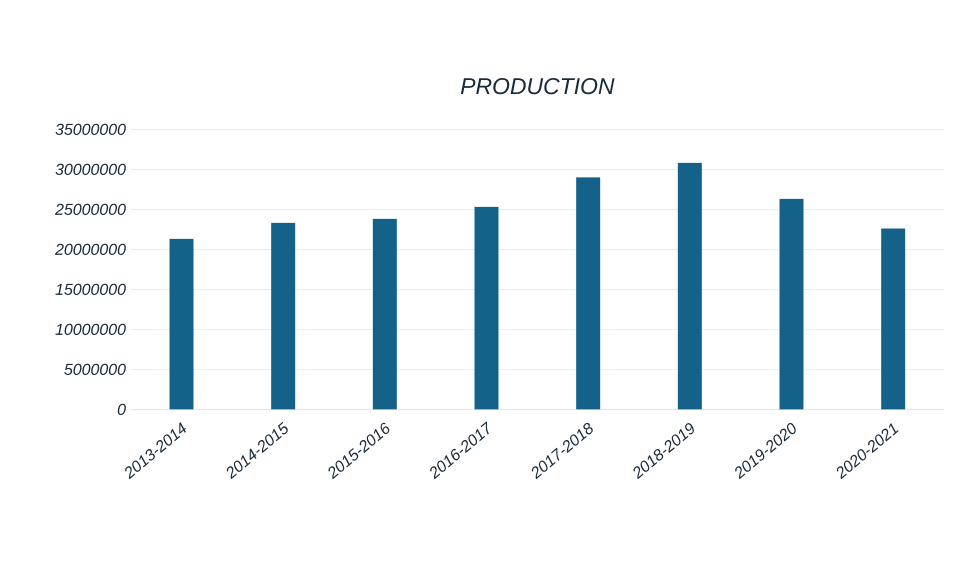 The image size is (956, 580). What do you see at coordinates (90, 329) in the screenshot?
I see `y-tick-label: 10000000` at bounding box center [90, 329].